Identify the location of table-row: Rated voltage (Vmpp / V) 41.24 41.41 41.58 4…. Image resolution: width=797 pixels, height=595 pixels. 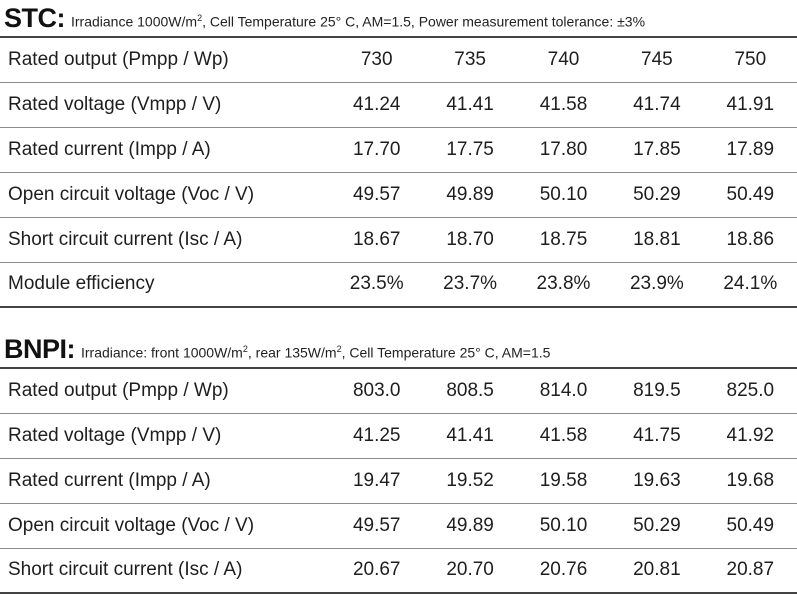
(398, 105).